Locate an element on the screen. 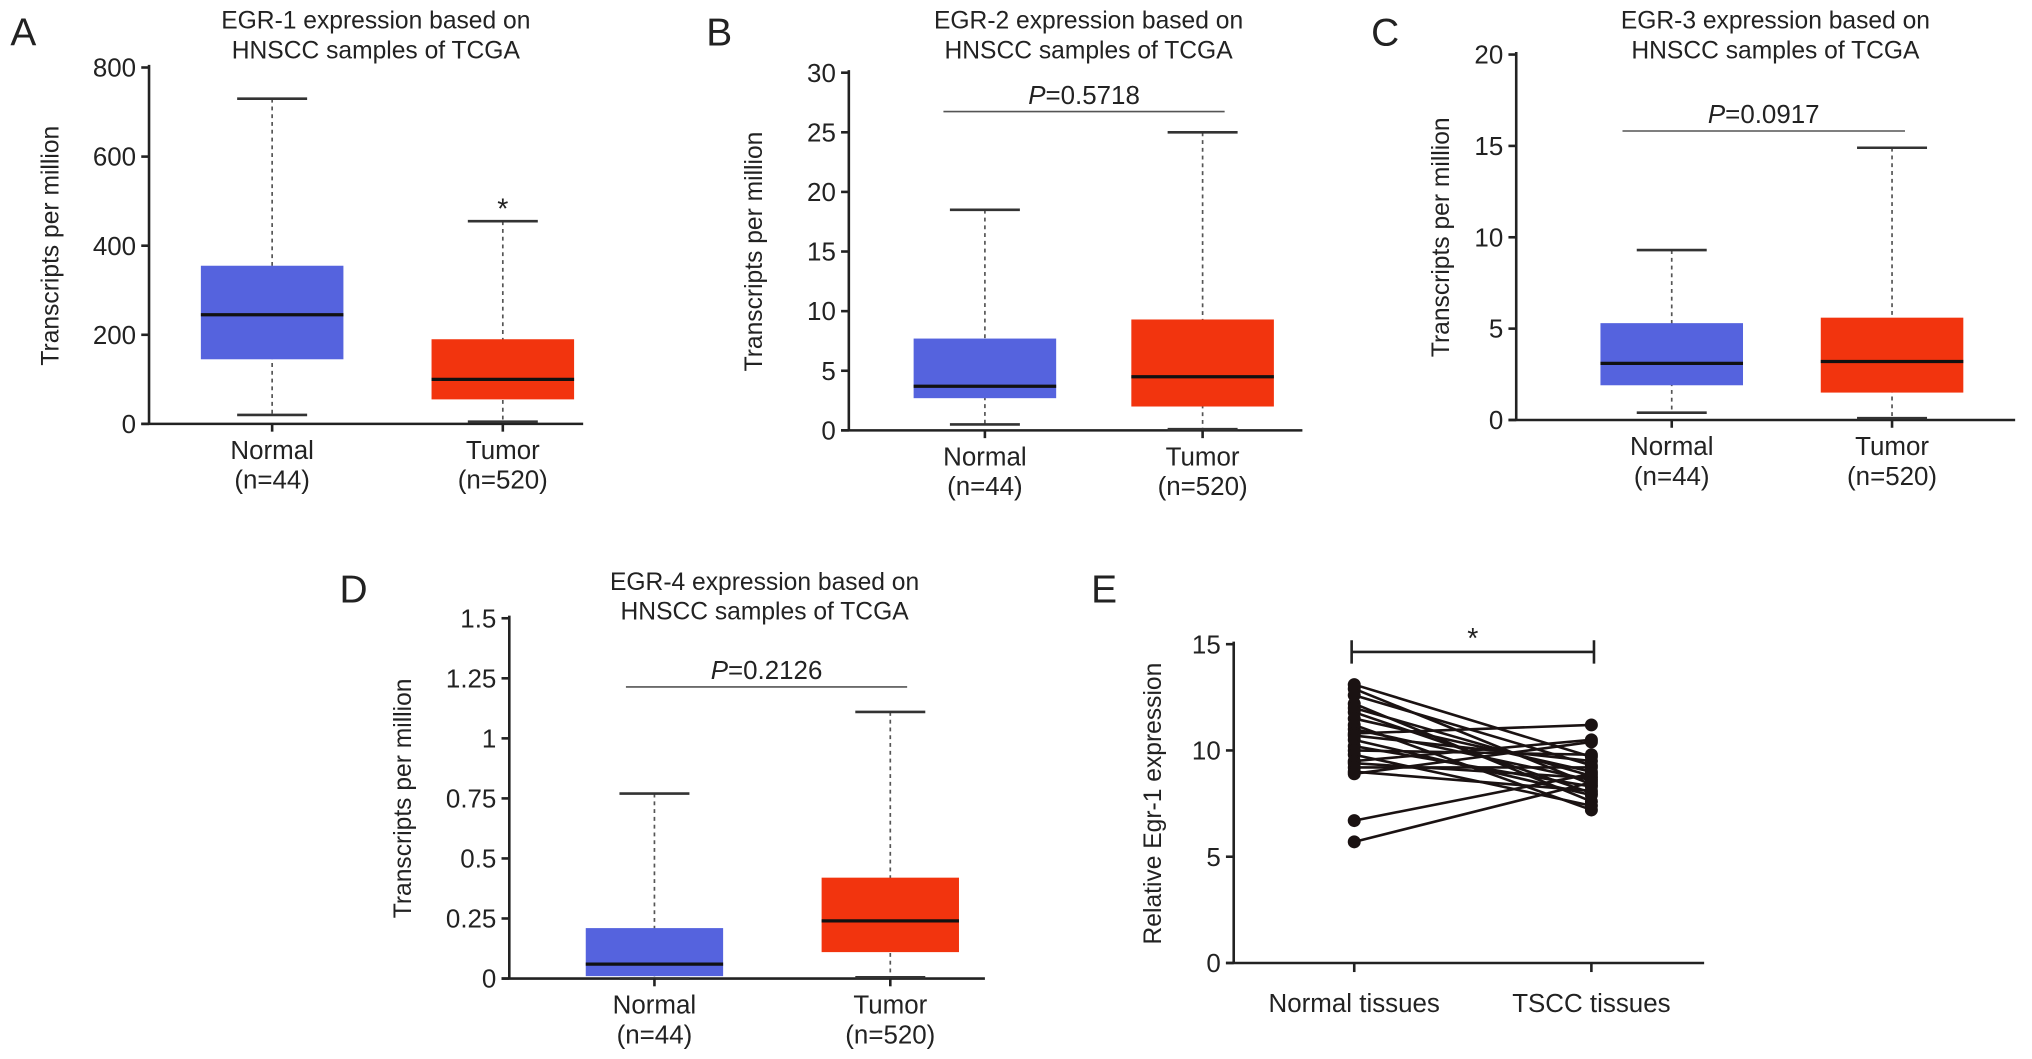 This screenshot has height=1059, width=2032. pvalue-label: P=0.2126 is located at coordinates (767, 671).